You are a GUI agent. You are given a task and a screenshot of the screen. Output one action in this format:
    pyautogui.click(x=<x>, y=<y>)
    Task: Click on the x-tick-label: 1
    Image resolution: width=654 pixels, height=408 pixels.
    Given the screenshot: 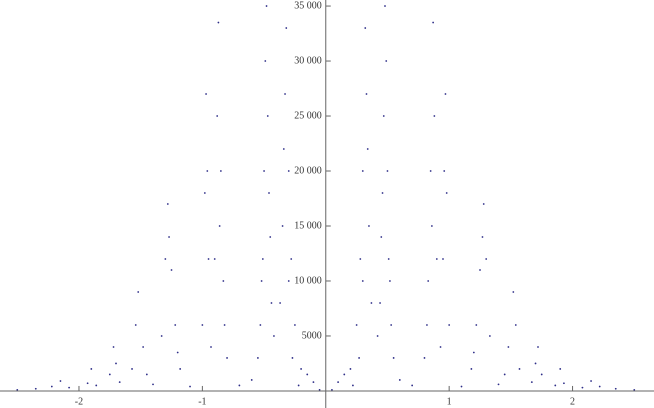 What is the action you would take?
    pyautogui.click(x=449, y=401)
    